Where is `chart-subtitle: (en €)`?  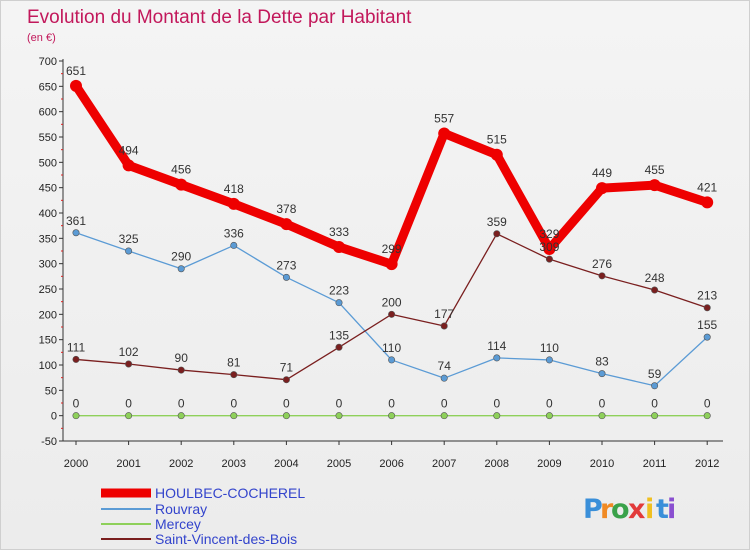
chart-subtitle: (en €) is located at coordinates (41, 38).